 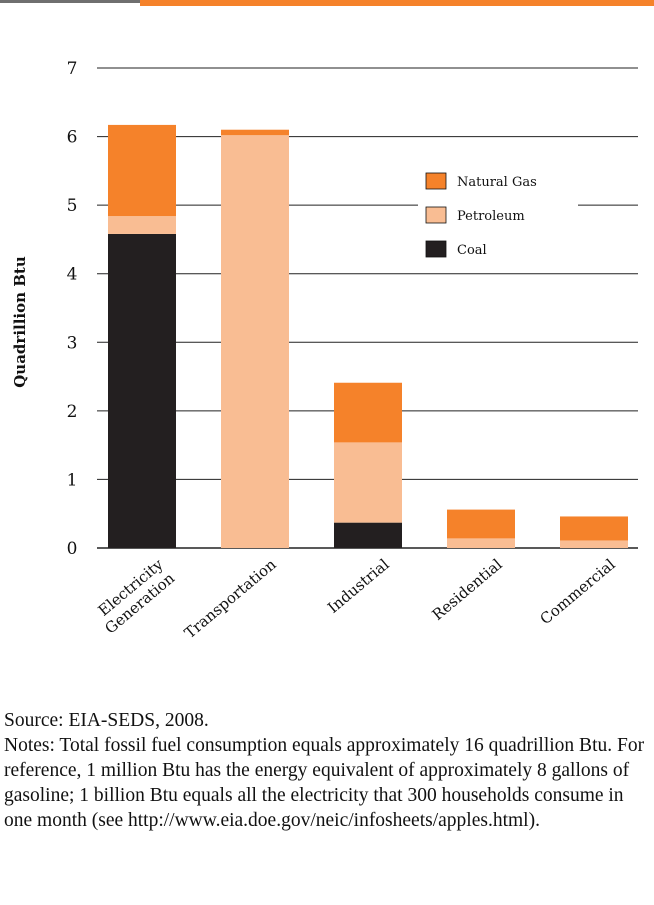 What do you see at coordinates (578, 591) in the screenshot?
I see `x-category-label-4: Commercial` at bounding box center [578, 591].